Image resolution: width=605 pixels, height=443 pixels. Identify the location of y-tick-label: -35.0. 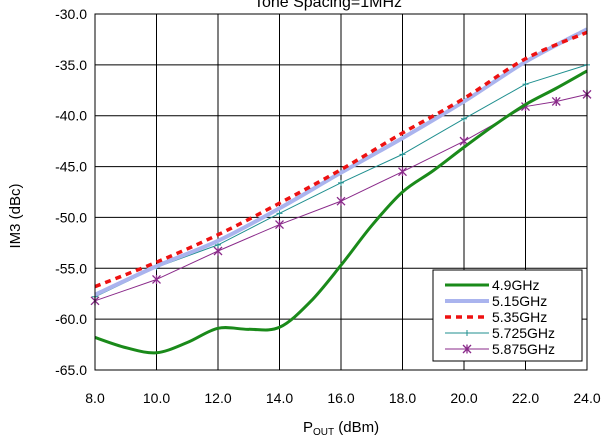
(71, 65).